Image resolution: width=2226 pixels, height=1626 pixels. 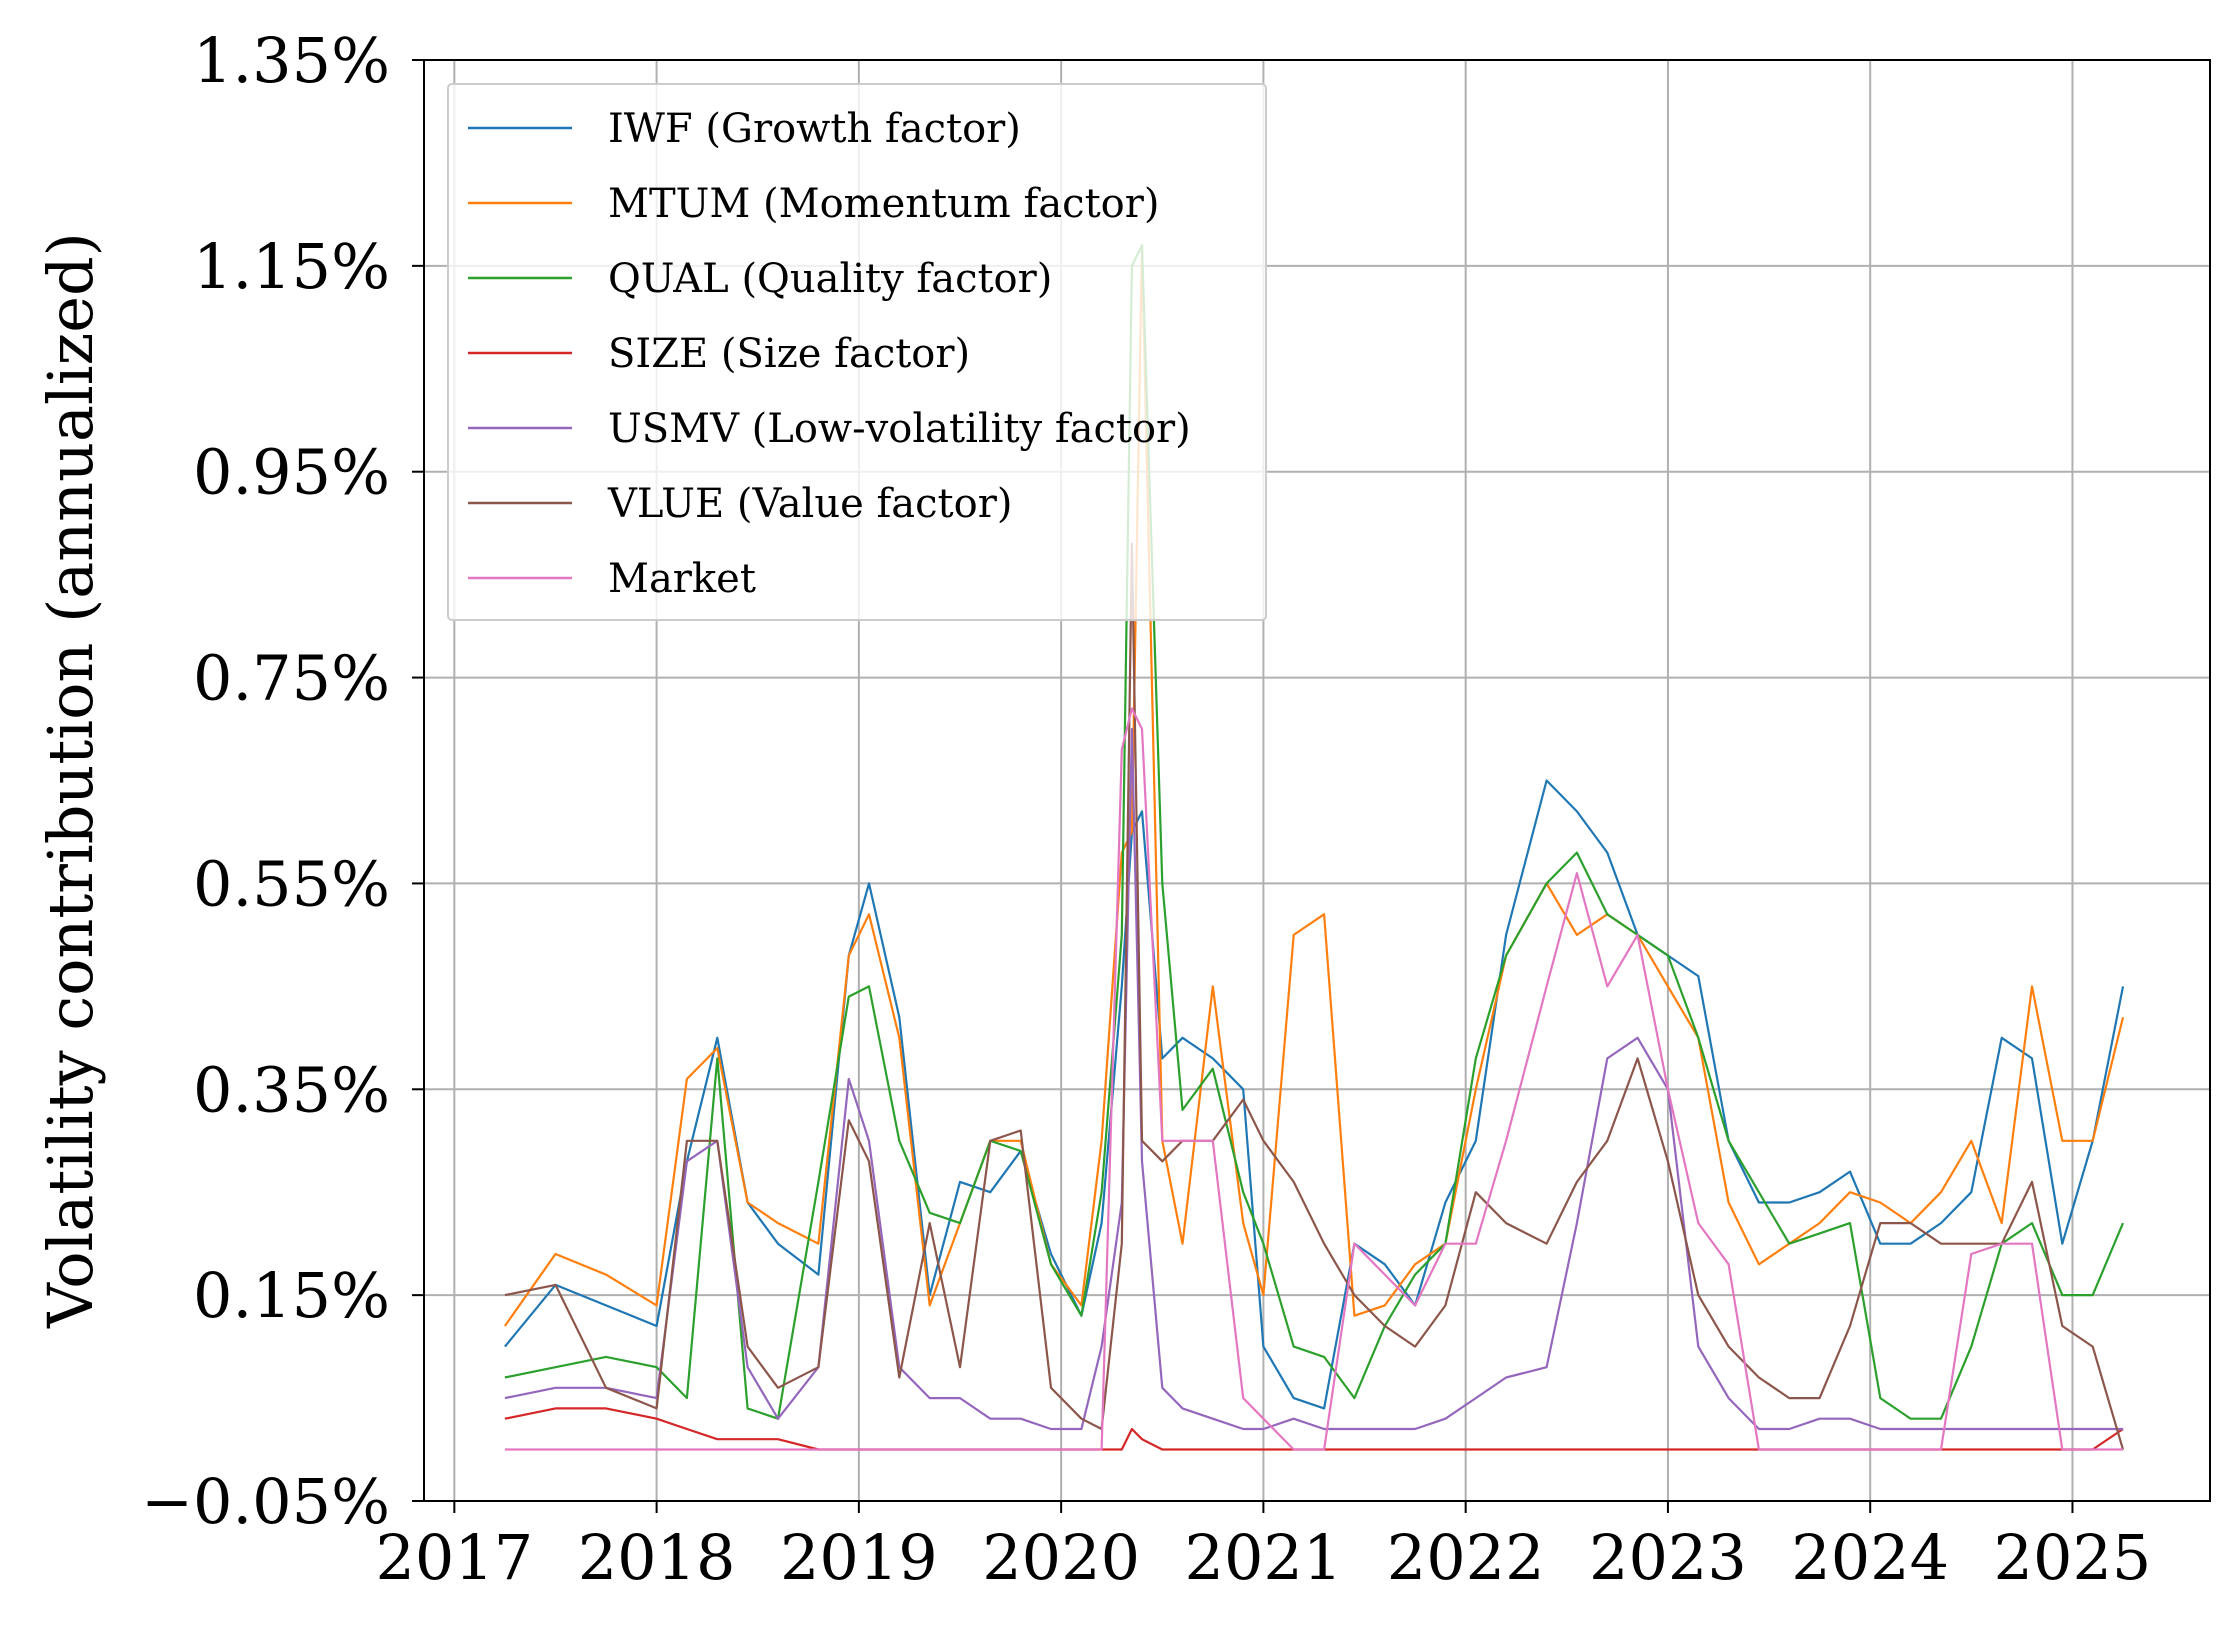 I want to click on legend-frame, so click(x=857, y=352).